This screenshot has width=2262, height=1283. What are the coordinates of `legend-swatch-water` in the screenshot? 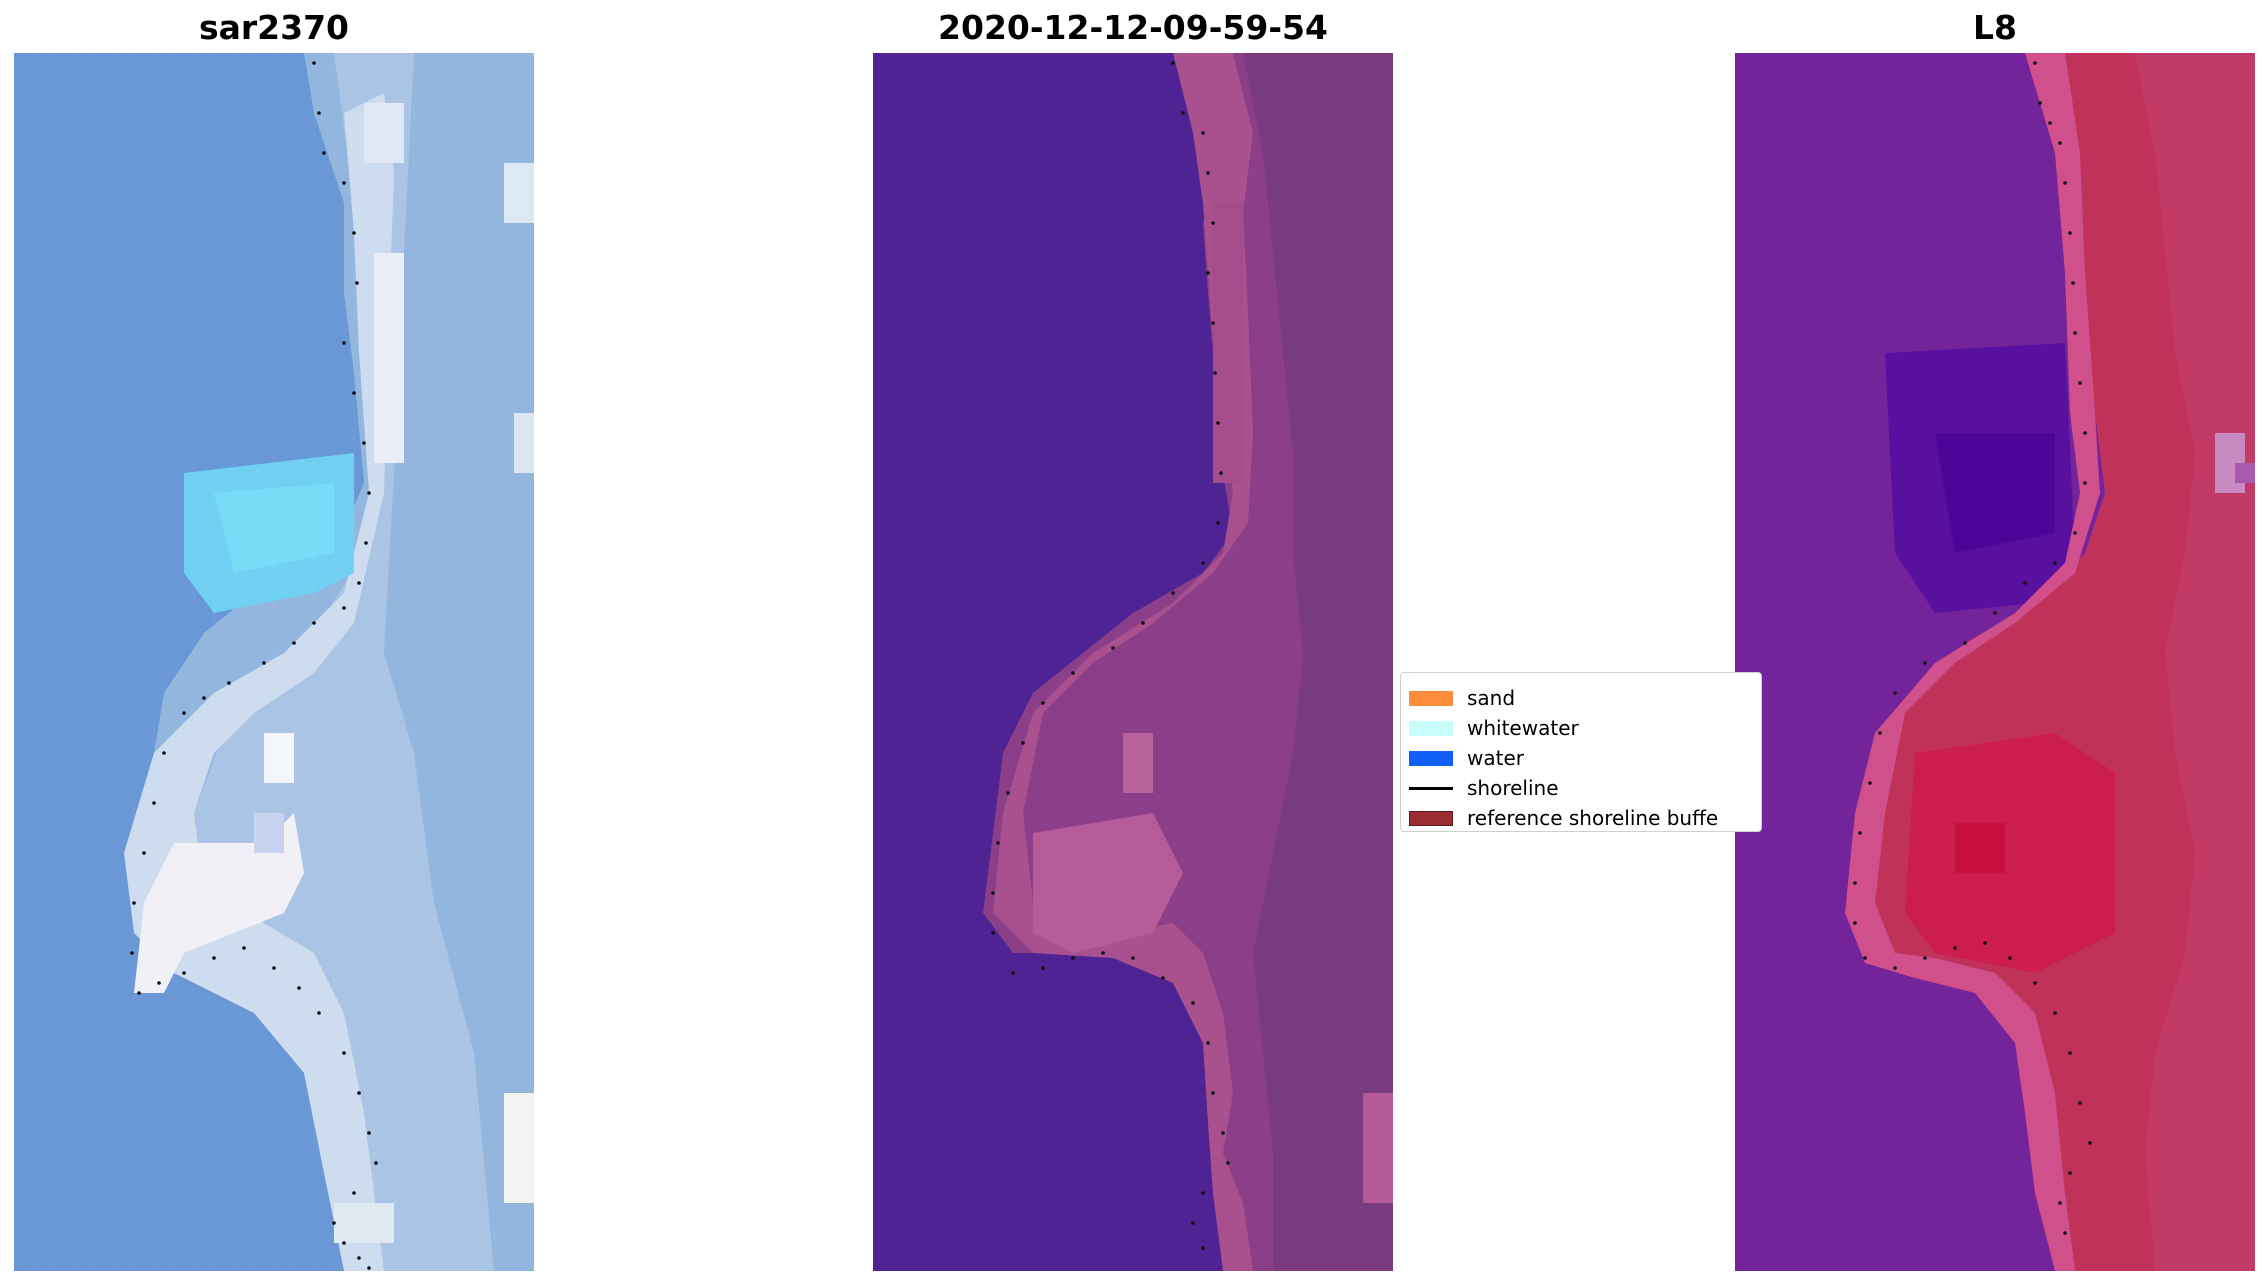 It's located at (1431, 758).